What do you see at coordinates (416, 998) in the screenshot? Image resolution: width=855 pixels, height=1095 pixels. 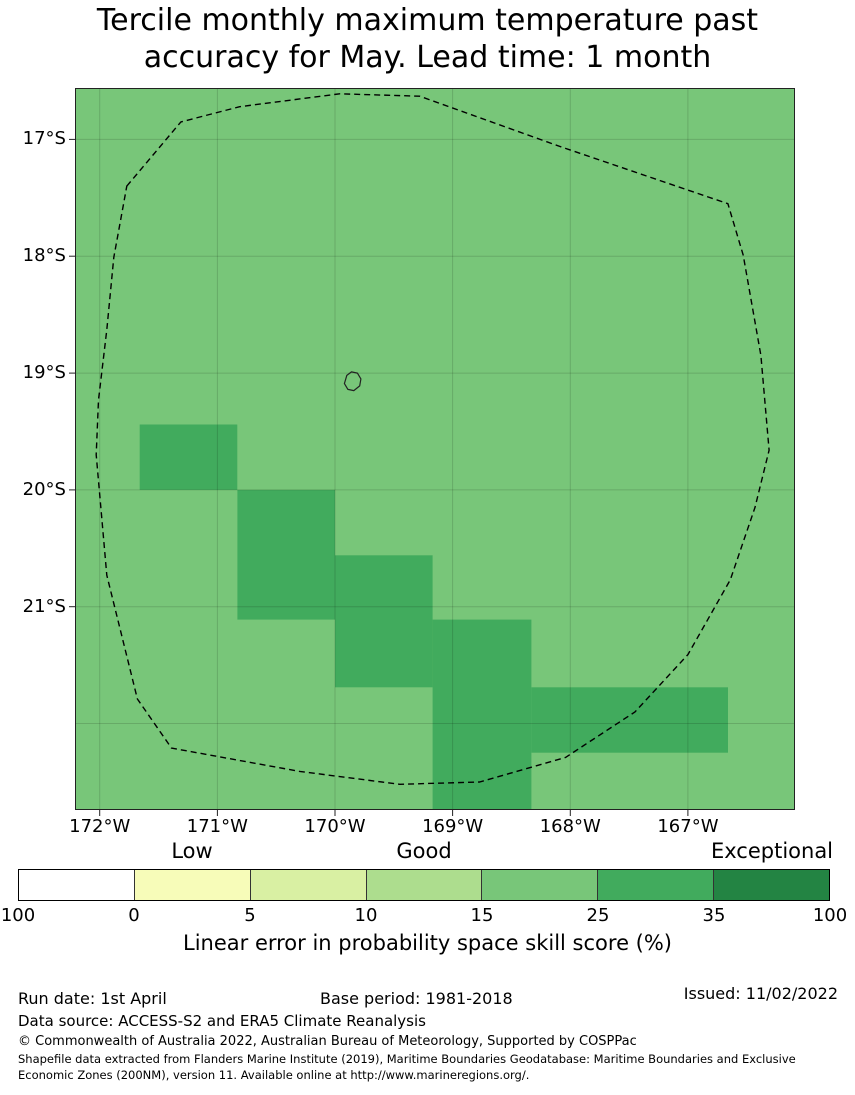 I see `base-period-text: Base period: 1981-2018` at bounding box center [416, 998].